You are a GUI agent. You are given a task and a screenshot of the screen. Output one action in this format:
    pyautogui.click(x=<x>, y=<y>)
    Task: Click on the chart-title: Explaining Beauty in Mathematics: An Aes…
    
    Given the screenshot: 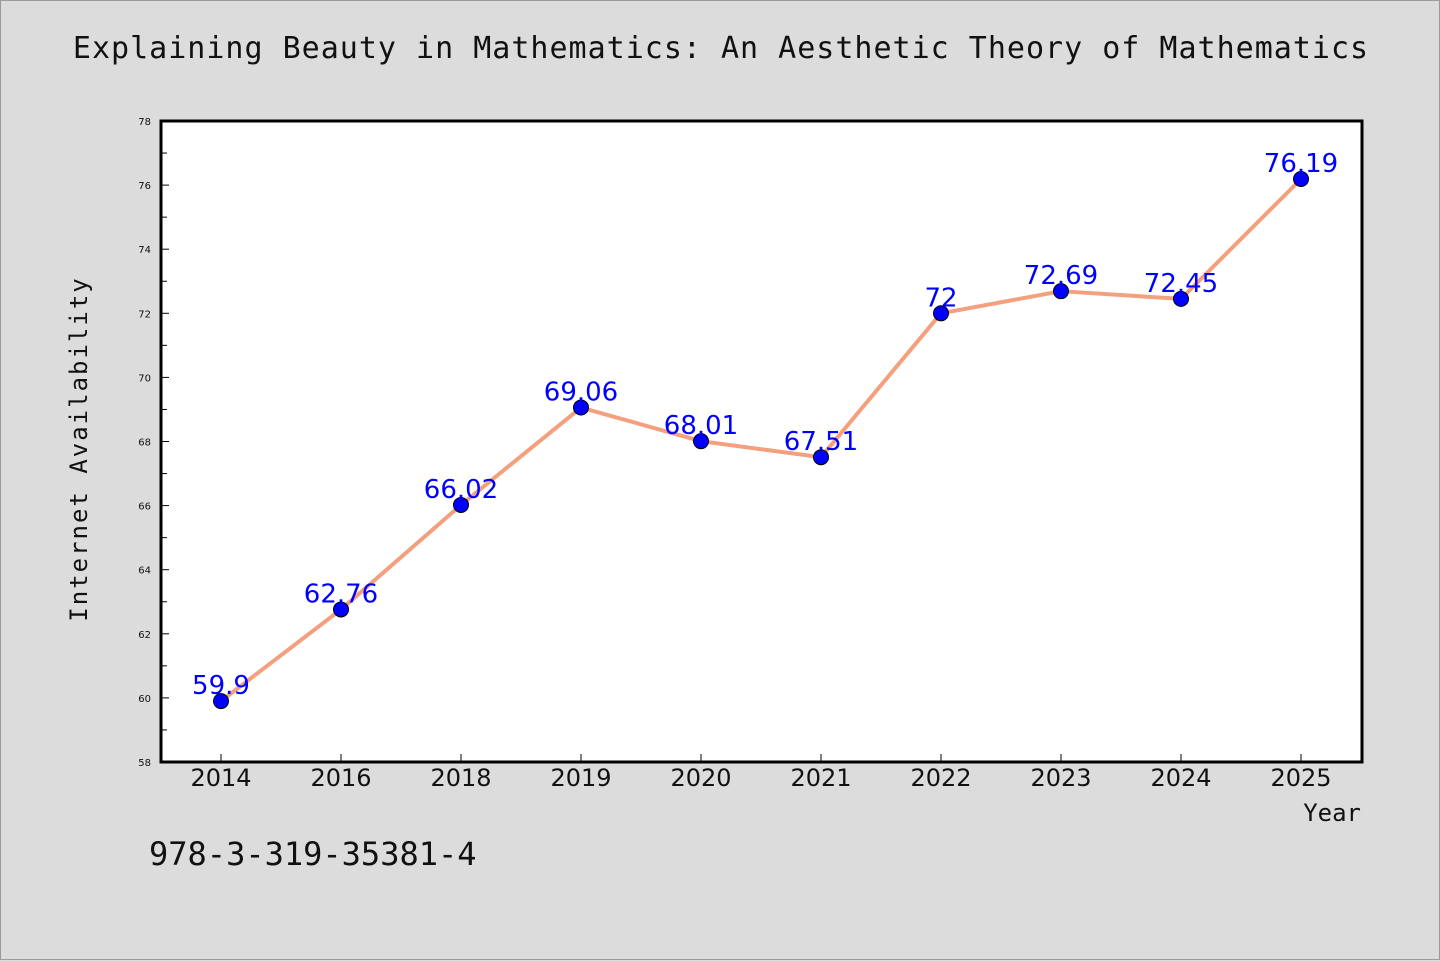 What is the action you would take?
    pyautogui.click(x=721, y=48)
    